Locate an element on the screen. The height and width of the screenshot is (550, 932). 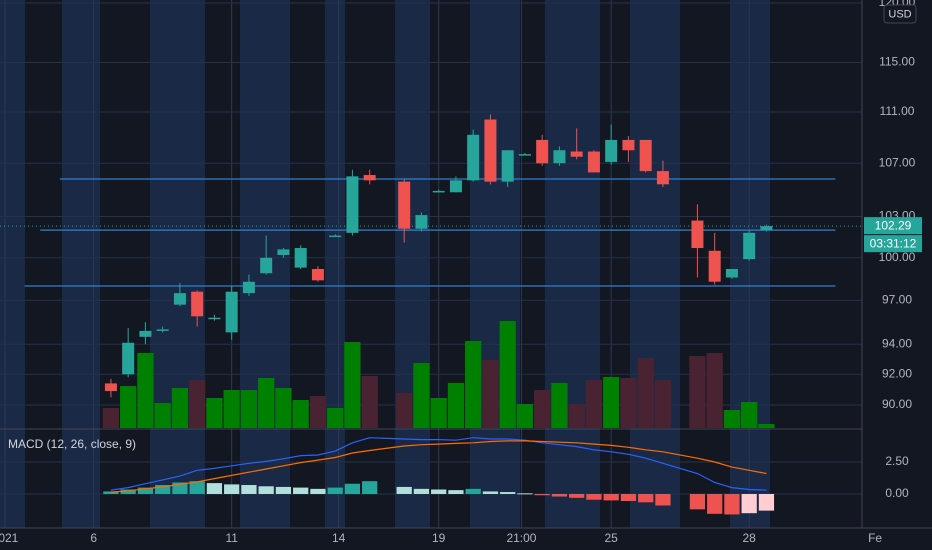
y-tick-label: 90.00 is located at coordinates (897, 404).